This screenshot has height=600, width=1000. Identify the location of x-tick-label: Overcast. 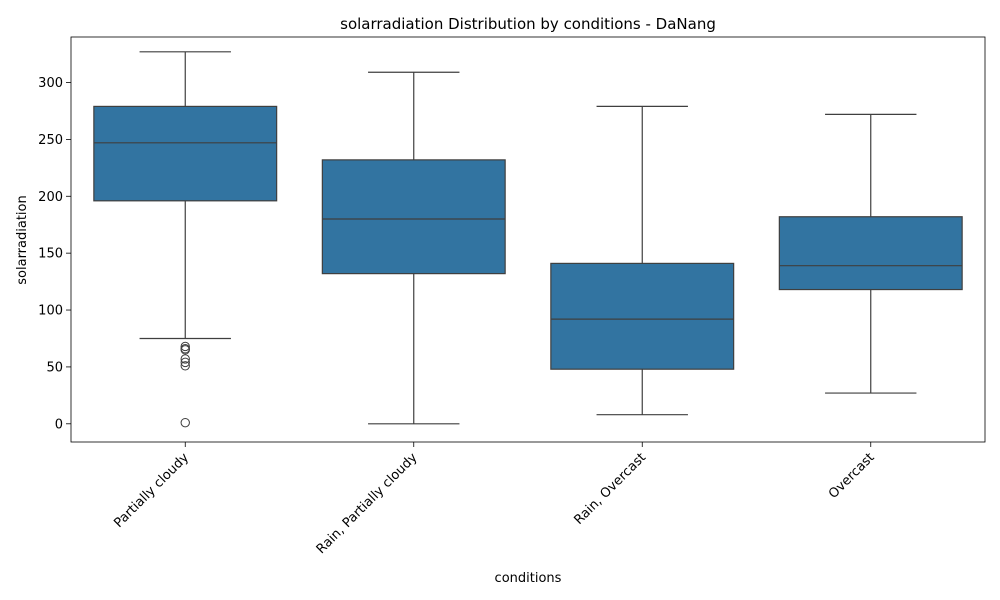
(852, 476).